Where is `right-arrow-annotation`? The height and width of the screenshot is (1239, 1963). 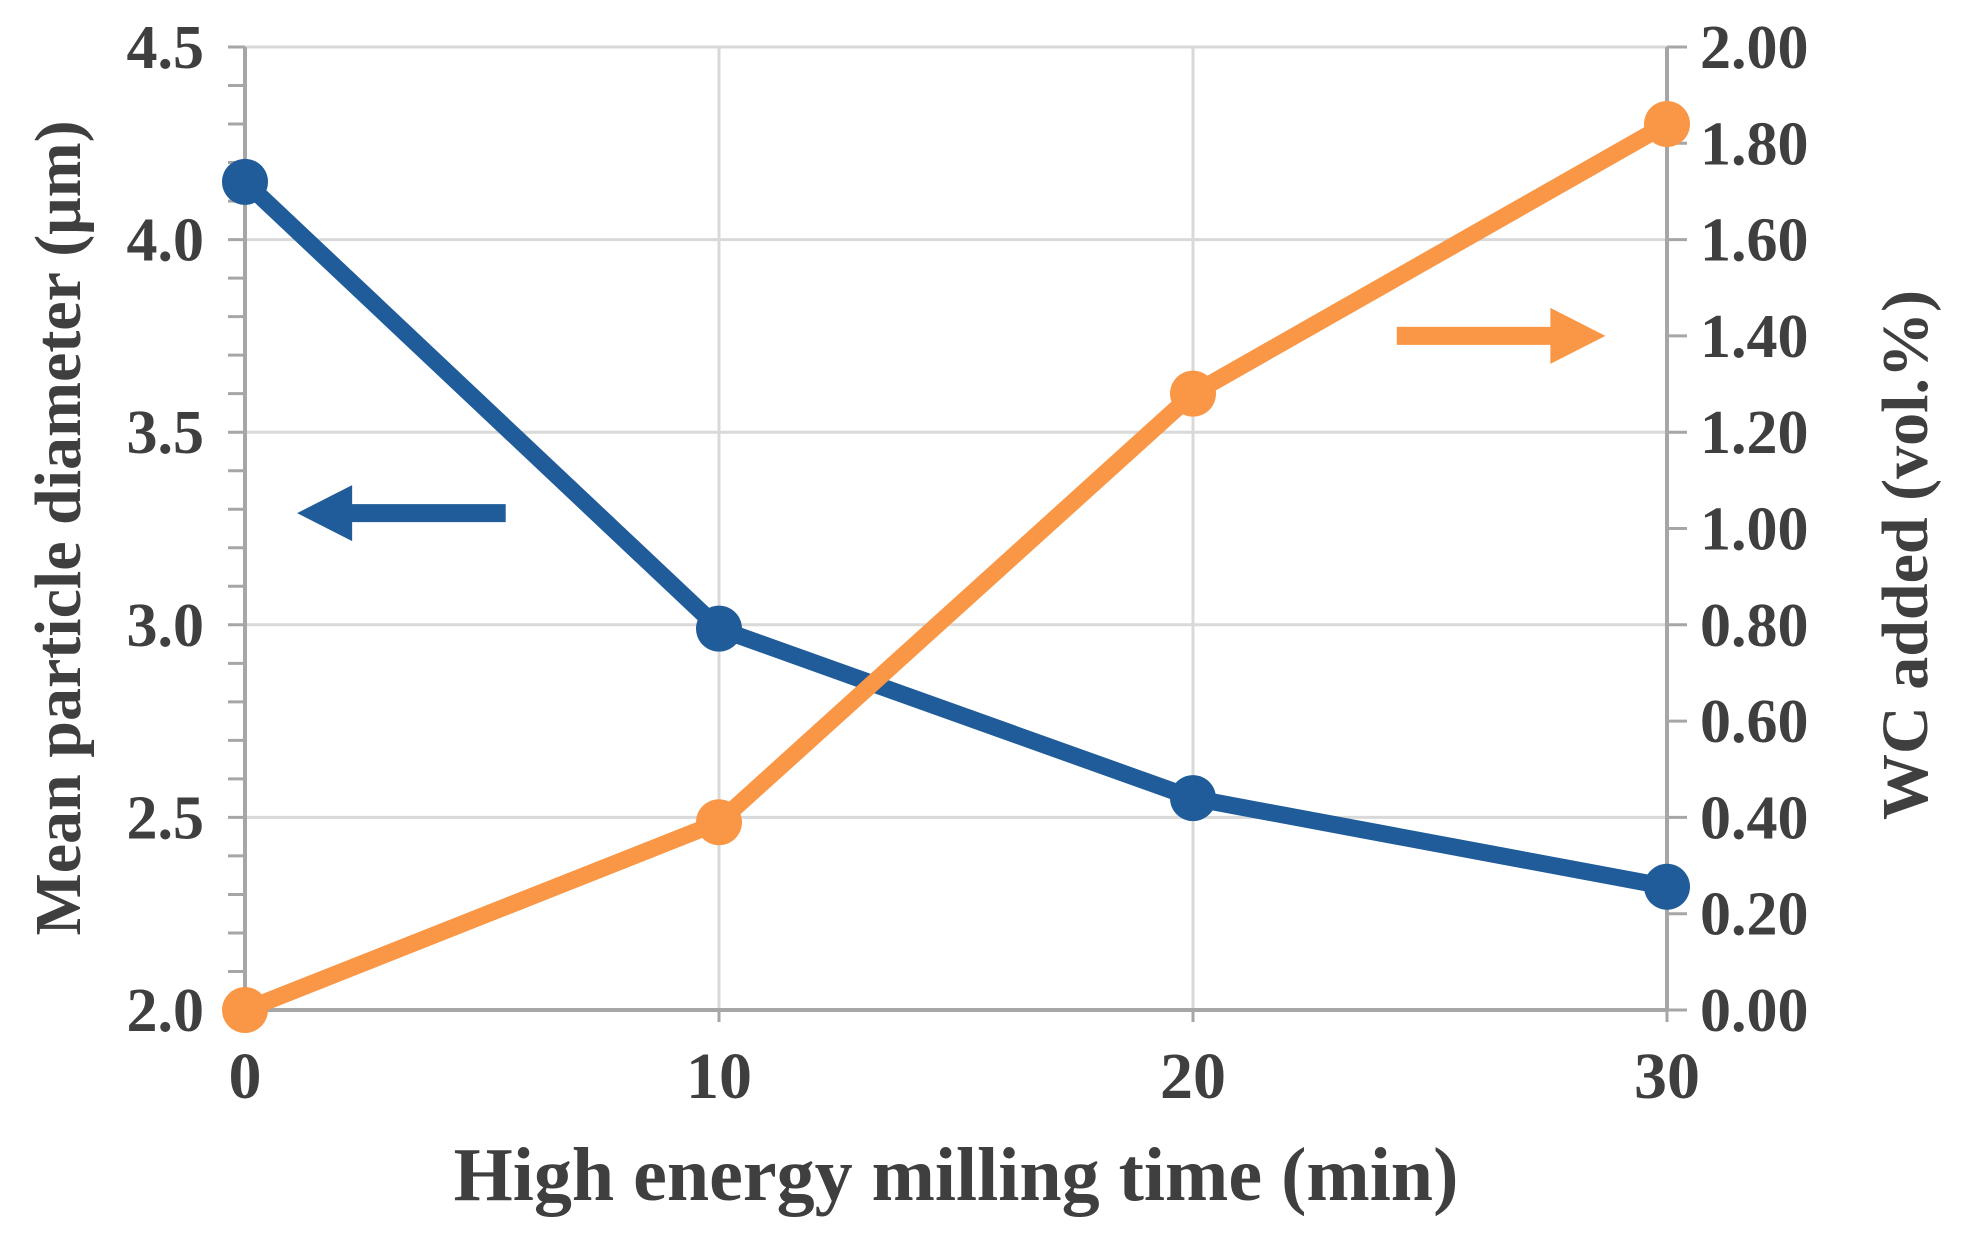
right-arrow-annotation is located at coordinates (1501, 335).